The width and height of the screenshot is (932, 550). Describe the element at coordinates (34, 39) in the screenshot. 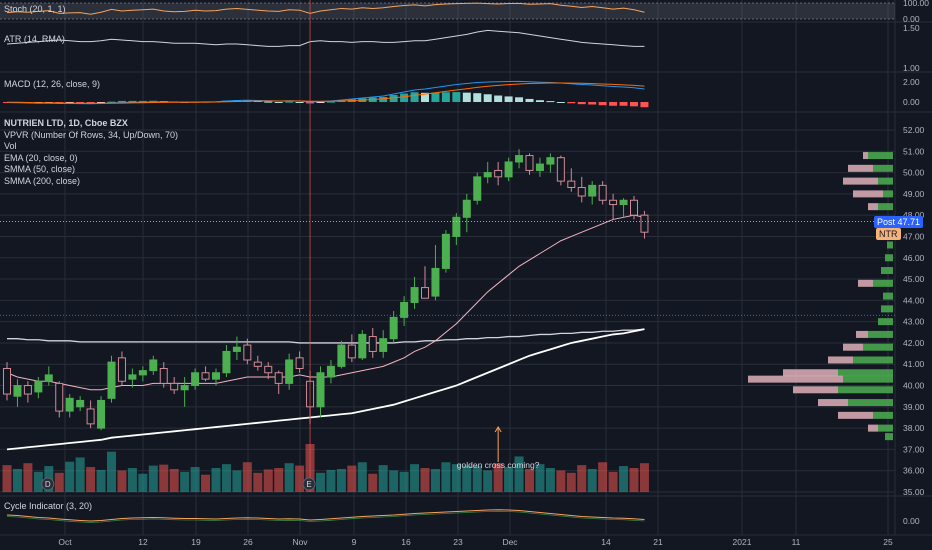

I see `atr-label: ATR (14, RMA)` at that location.